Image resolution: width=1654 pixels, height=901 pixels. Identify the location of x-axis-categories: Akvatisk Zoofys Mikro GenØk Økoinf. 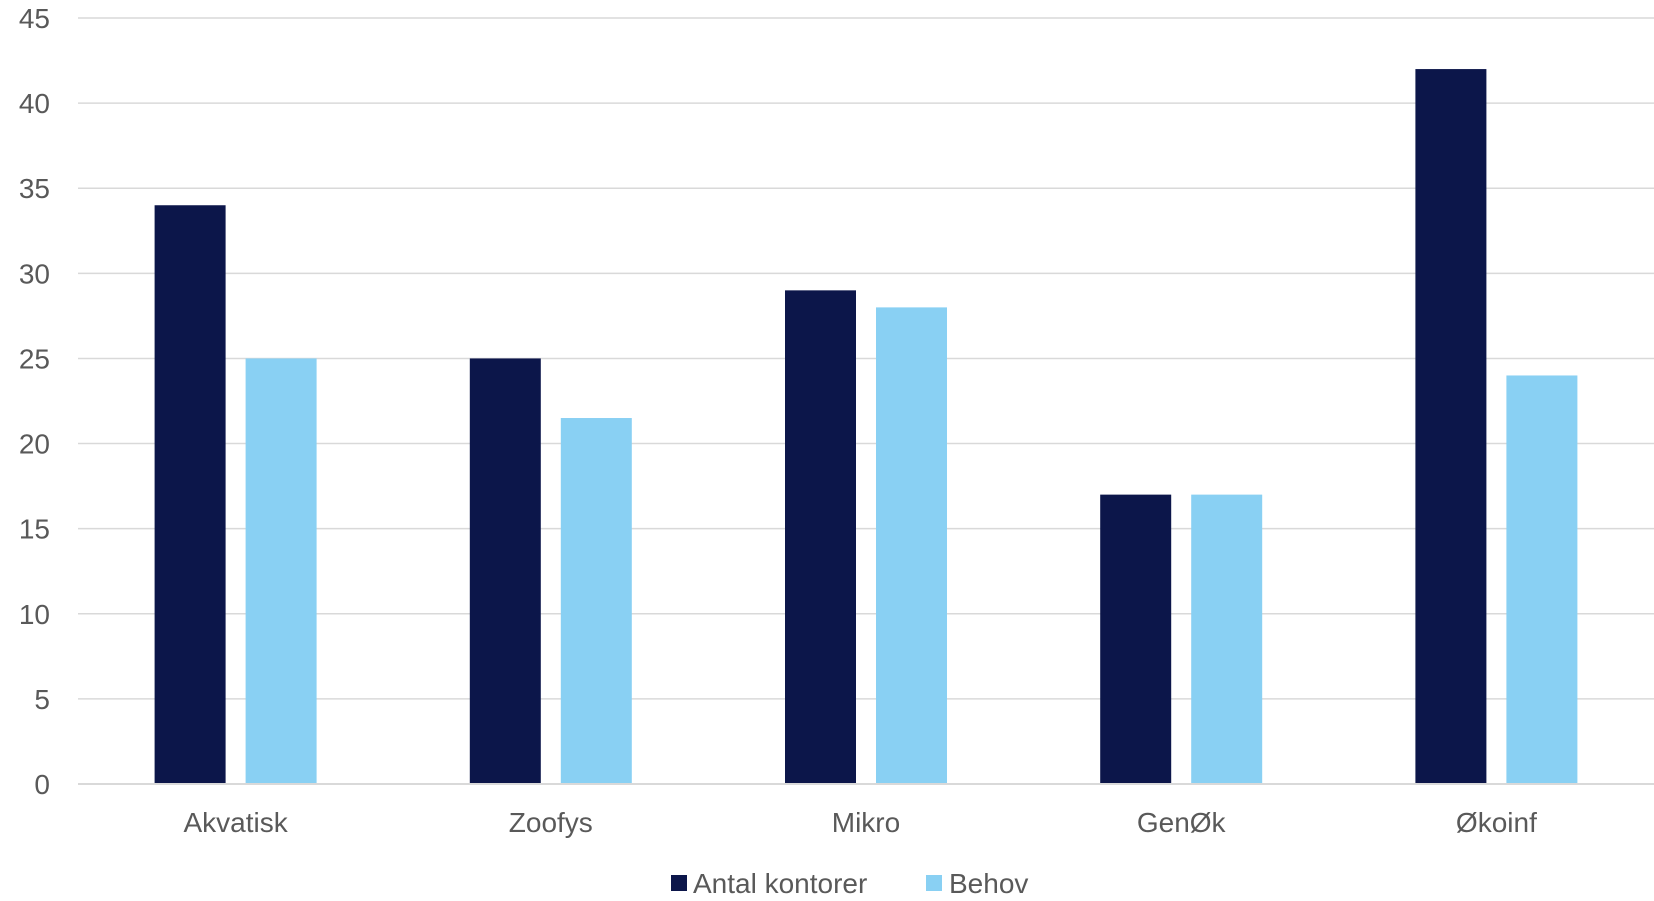
(860, 822).